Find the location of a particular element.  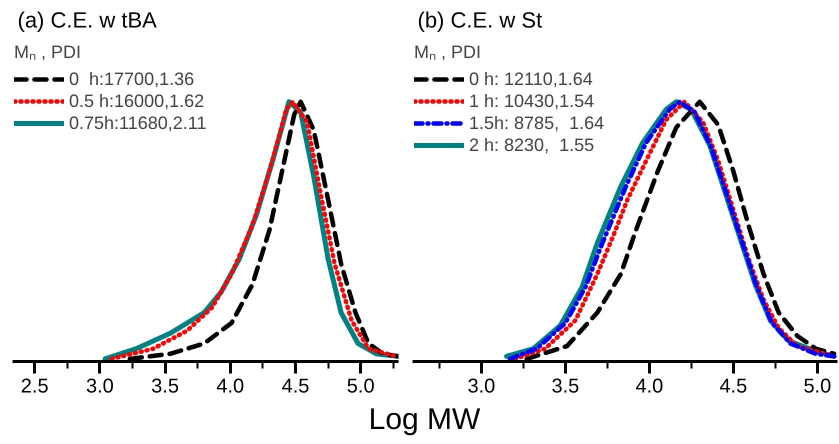

legend-label: 0 h:17700,1.36 is located at coordinates (131, 79).